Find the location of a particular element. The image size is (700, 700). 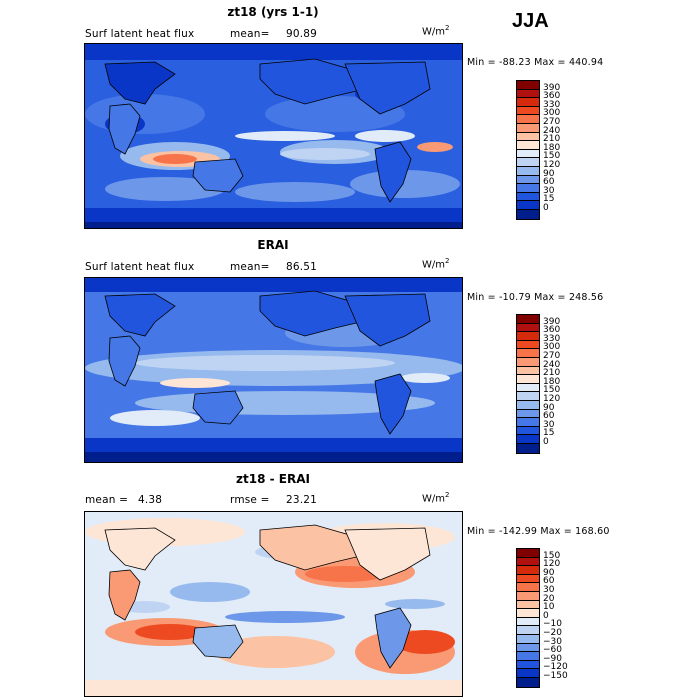

colorbar-tick-label: −120 is located at coordinates (555, 667).